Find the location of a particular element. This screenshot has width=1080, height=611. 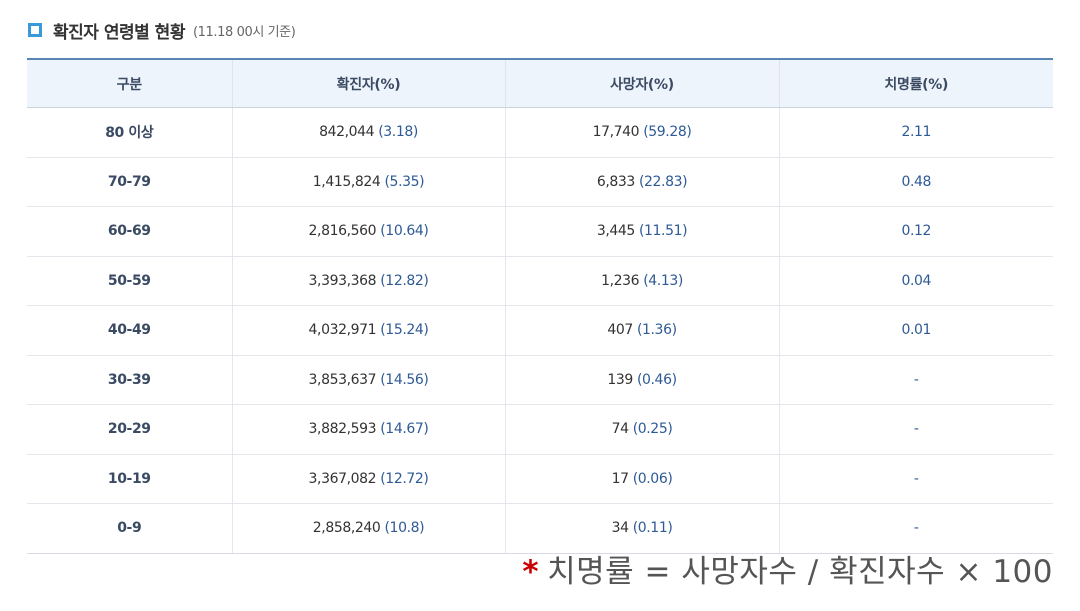

deaths-cell: 407 (1.36) is located at coordinates (641, 330).